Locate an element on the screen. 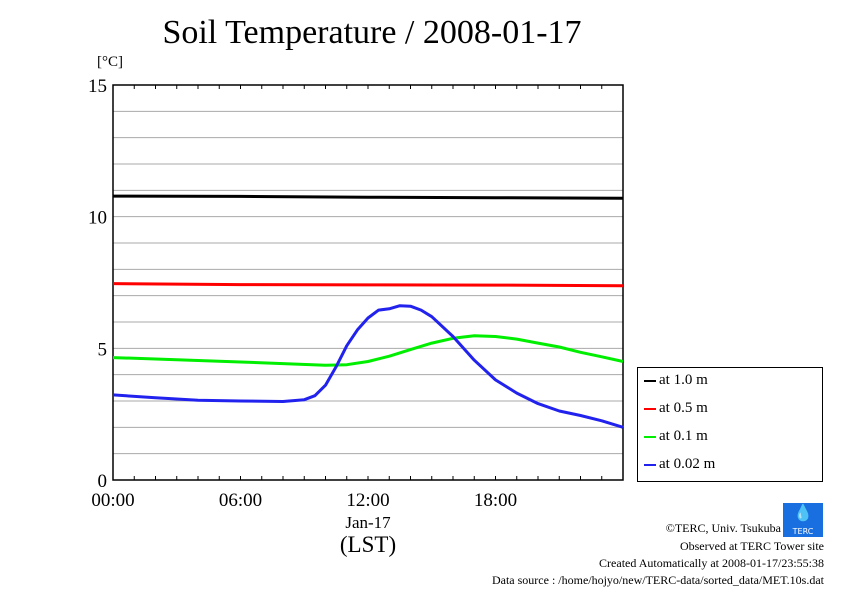 Image resolution: width=842 pixels, height=595 pixels. y-tick-label: 5 is located at coordinates (103, 349).